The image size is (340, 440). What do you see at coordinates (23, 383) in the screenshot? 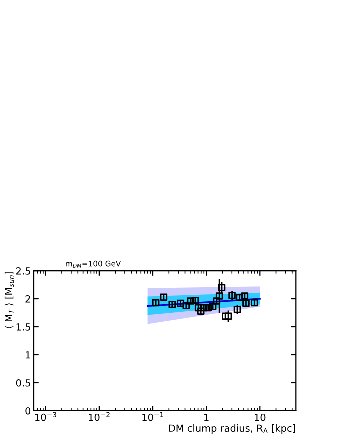
I see `y-tick-label: 0.5` at bounding box center [23, 383].